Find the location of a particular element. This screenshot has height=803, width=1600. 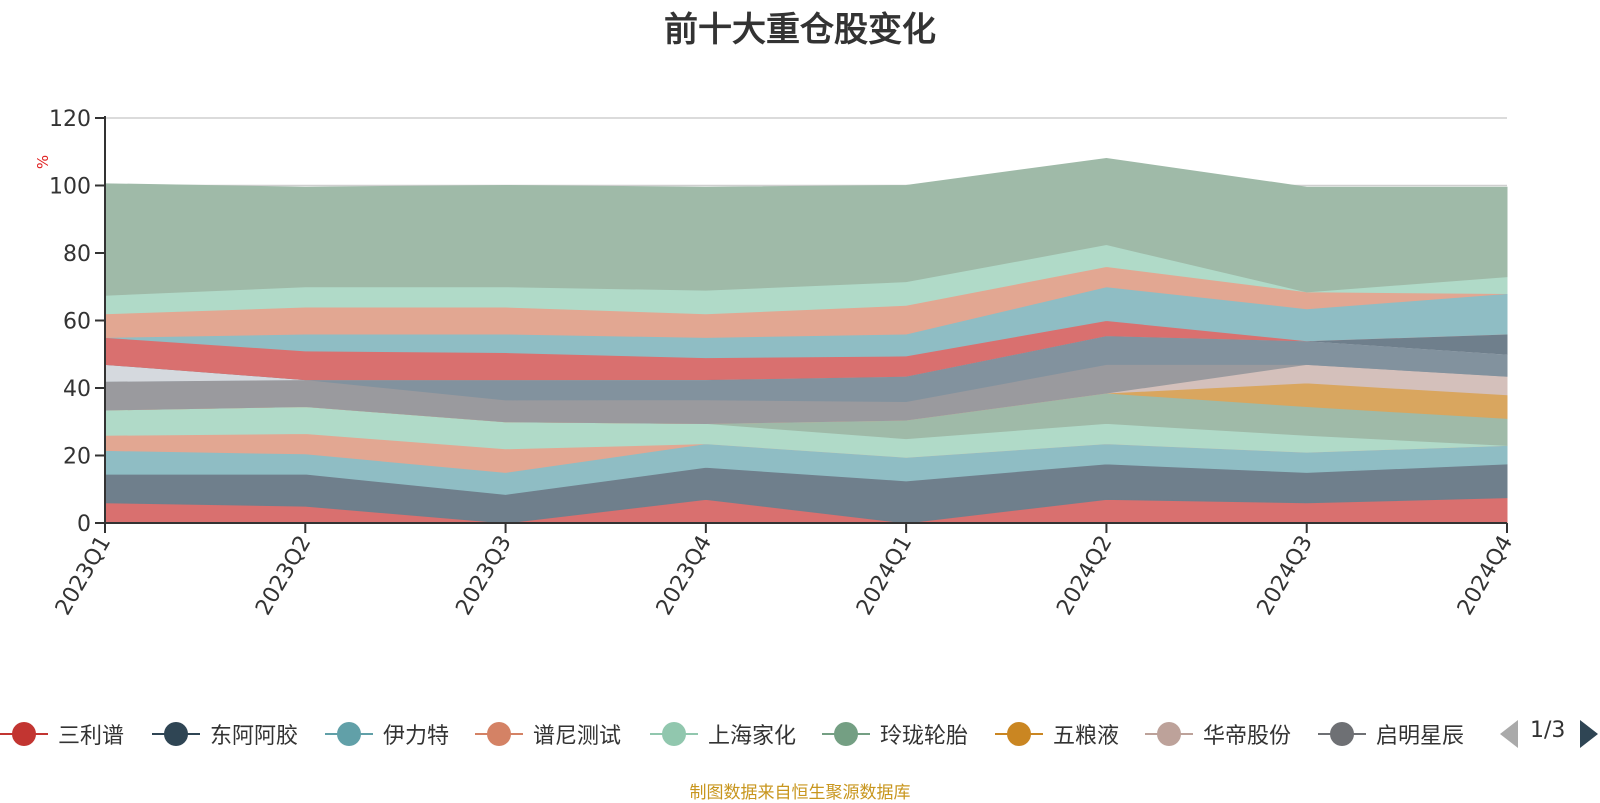

legend-items: 三利谱 东阿阿胶 伊力特 谱尼测试 上海家化 玲珑轮胎 五粮液 华帝股份 启明星辰 is located at coordinates (744, 734).